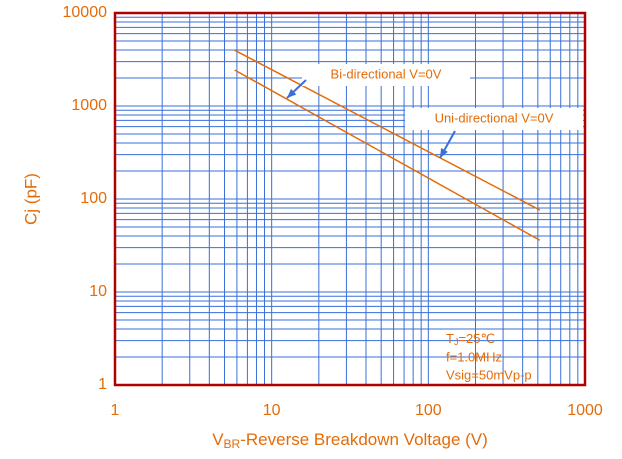  What do you see at coordinates (456, 342) in the screenshot?
I see `condition-temperature-sub: J` at bounding box center [456, 342].